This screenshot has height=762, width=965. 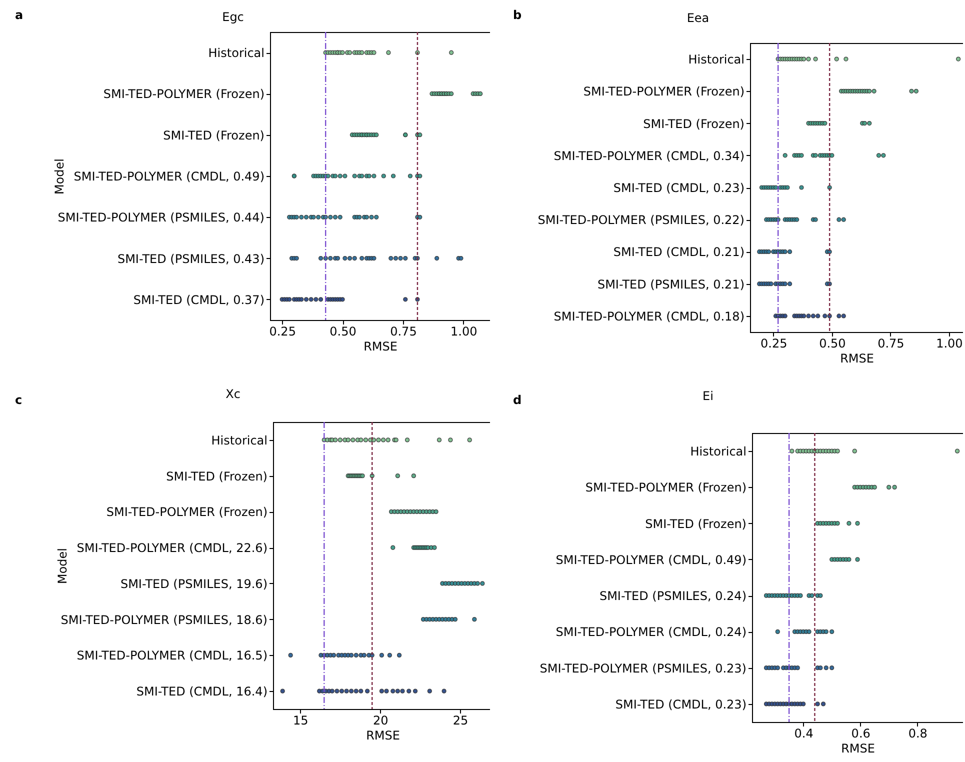 I want to click on chart-title: Ei, so click(x=708, y=396).